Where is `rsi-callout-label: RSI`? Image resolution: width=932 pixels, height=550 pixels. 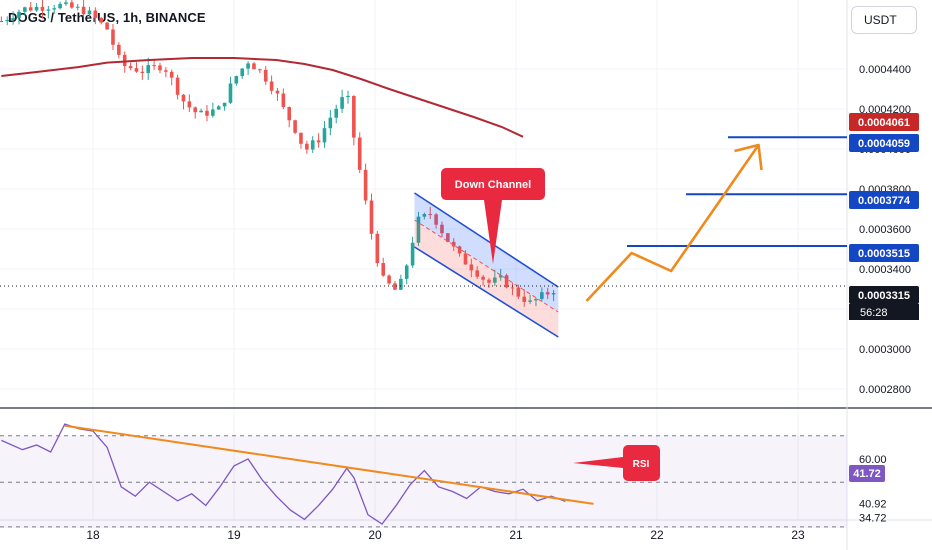
rsi-callout-label: RSI is located at coordinates (641, 464).